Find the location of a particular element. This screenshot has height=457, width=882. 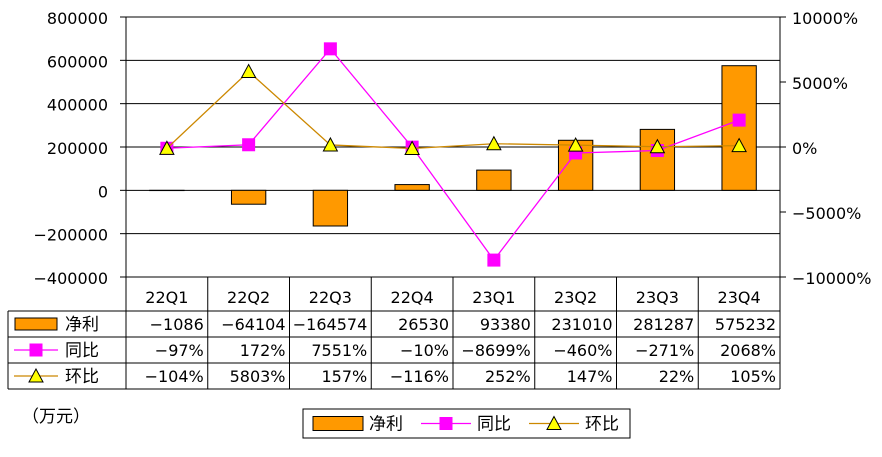

table-cell: 147% is located at coordinates (590, 376).